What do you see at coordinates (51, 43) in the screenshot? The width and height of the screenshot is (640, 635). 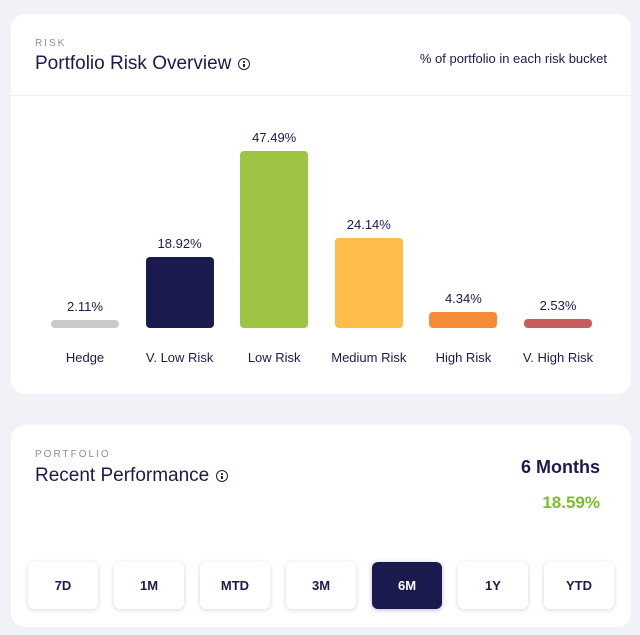 I see `risk-eyebrow: RISK` at bounding box center [51, 43].